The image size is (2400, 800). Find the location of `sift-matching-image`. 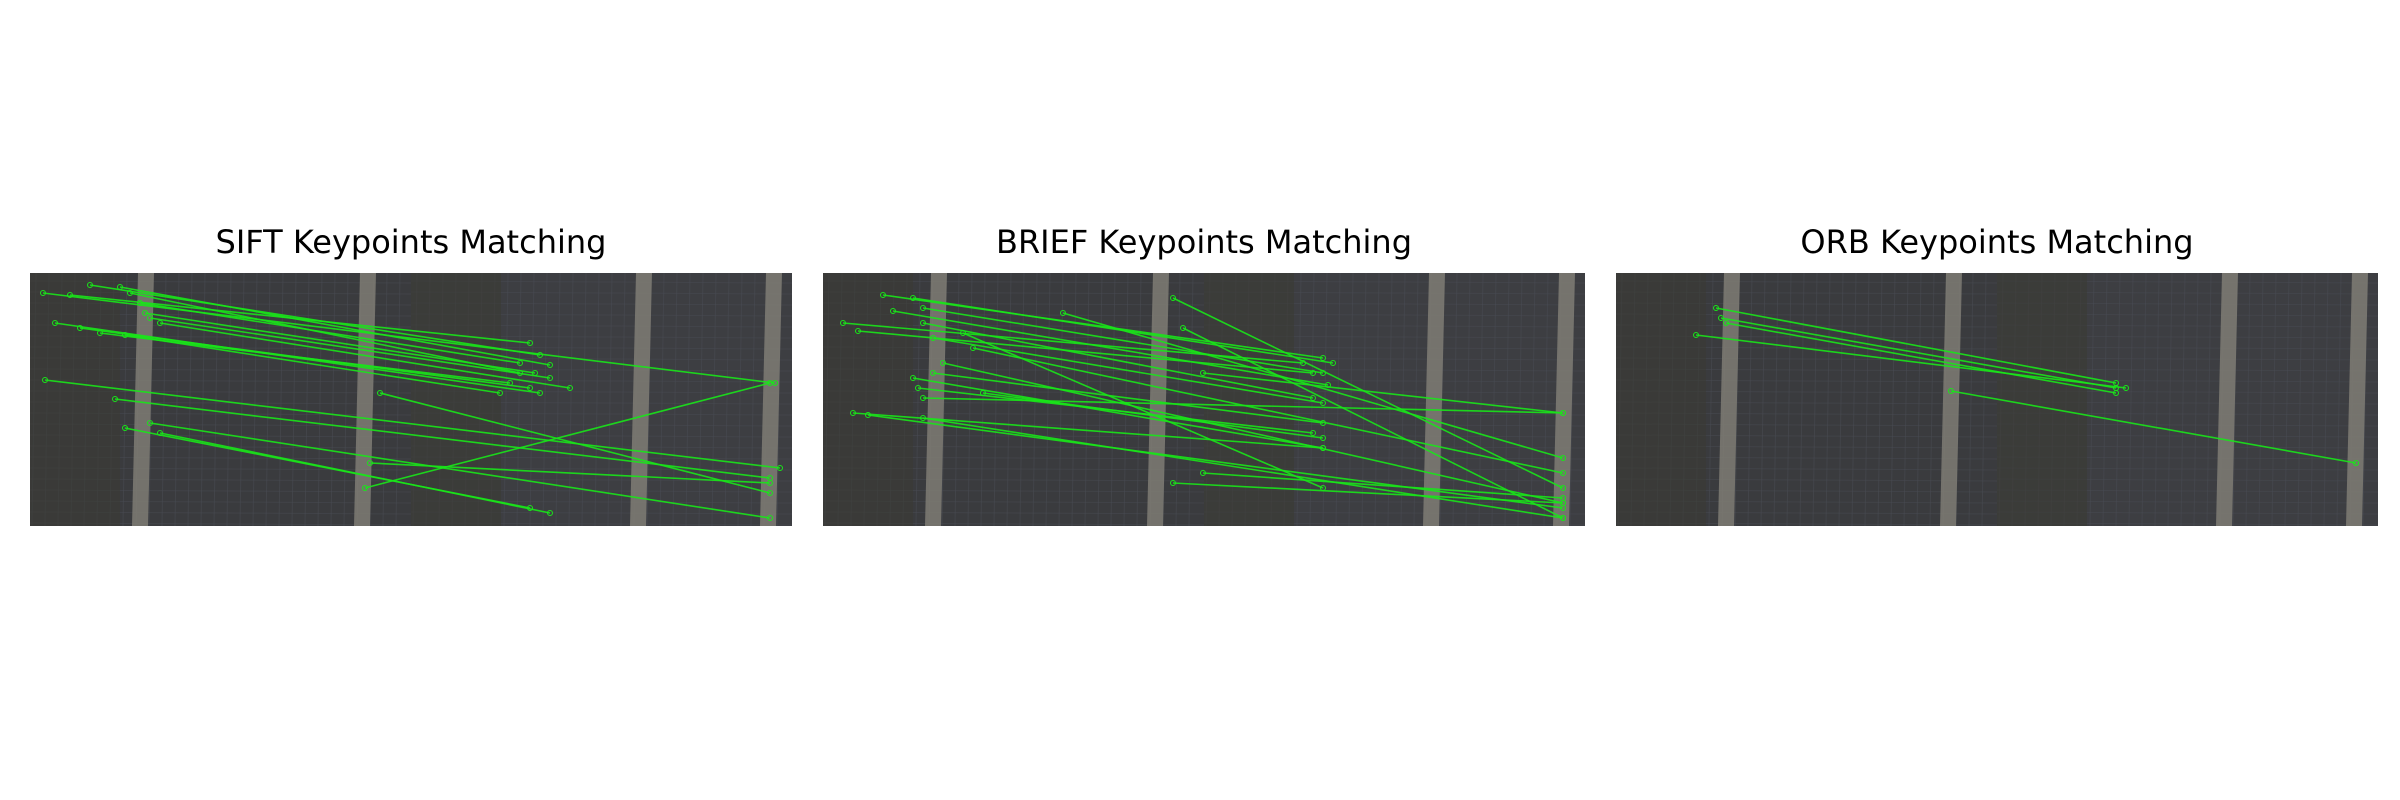

sift-matching-image is located at coordinates (411, 399).